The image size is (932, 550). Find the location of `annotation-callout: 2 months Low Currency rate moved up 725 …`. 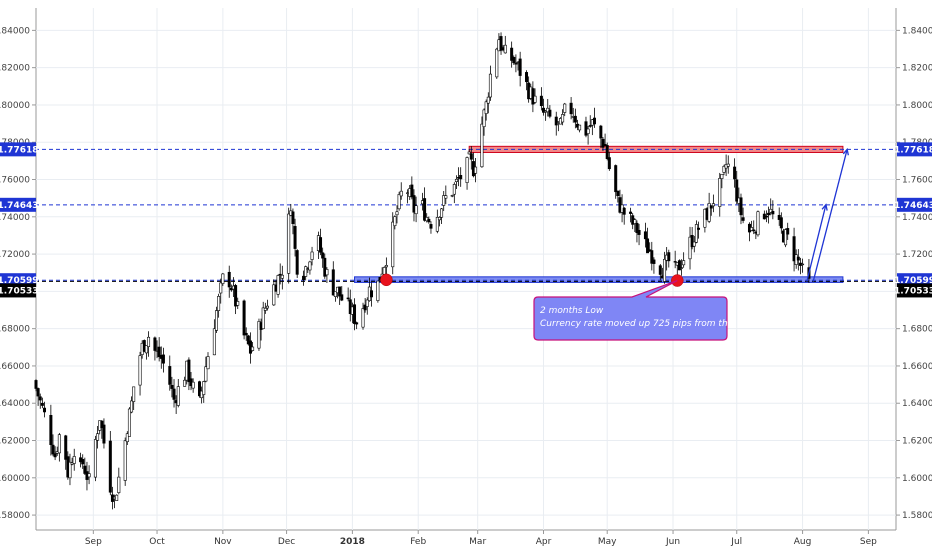

annotation-callout: 2 months Low Currency rate moved up 725 … is located at coordinates (646, 310).